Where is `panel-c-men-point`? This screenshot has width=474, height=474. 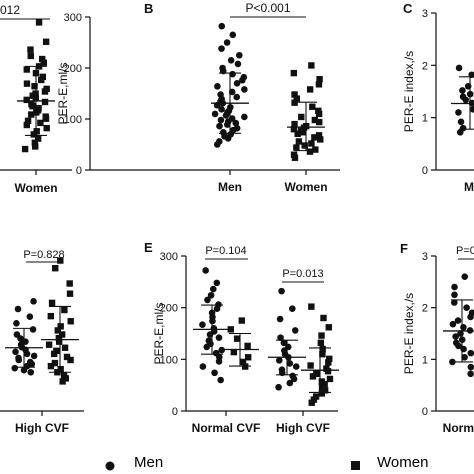
panel-c-men-point is located at coordinates (471, 109).